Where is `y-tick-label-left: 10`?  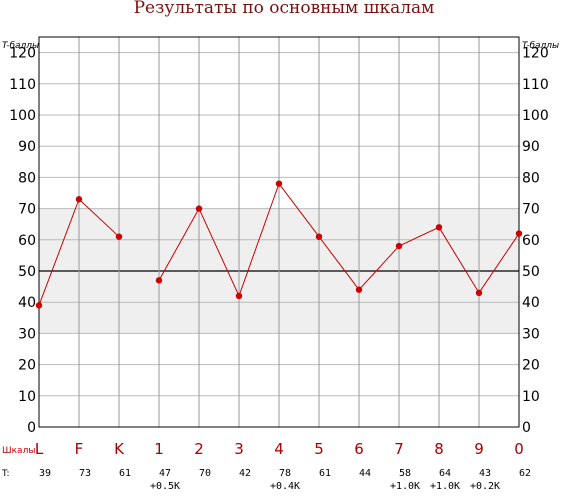
y-tick-label-left: 10 is located at coordinates (27, 397).